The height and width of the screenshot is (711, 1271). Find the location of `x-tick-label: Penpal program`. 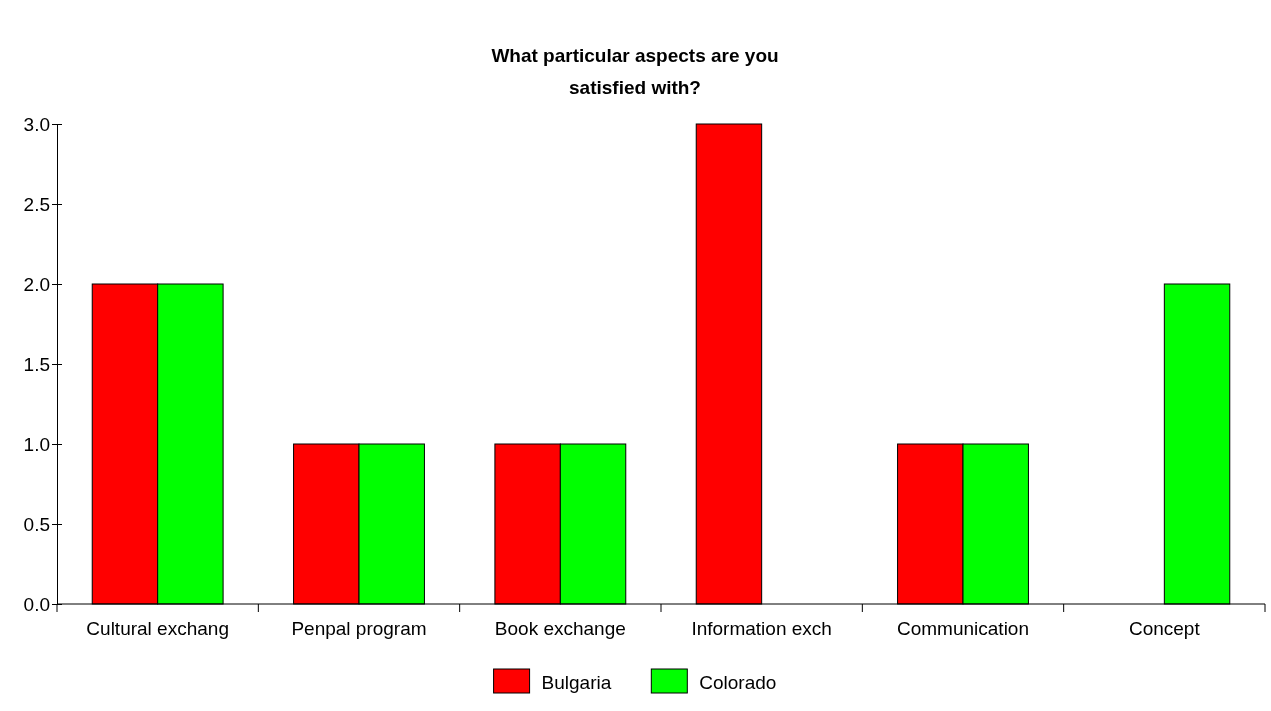

x-tick-label: Penpal program is located at coordinates (359, 628).